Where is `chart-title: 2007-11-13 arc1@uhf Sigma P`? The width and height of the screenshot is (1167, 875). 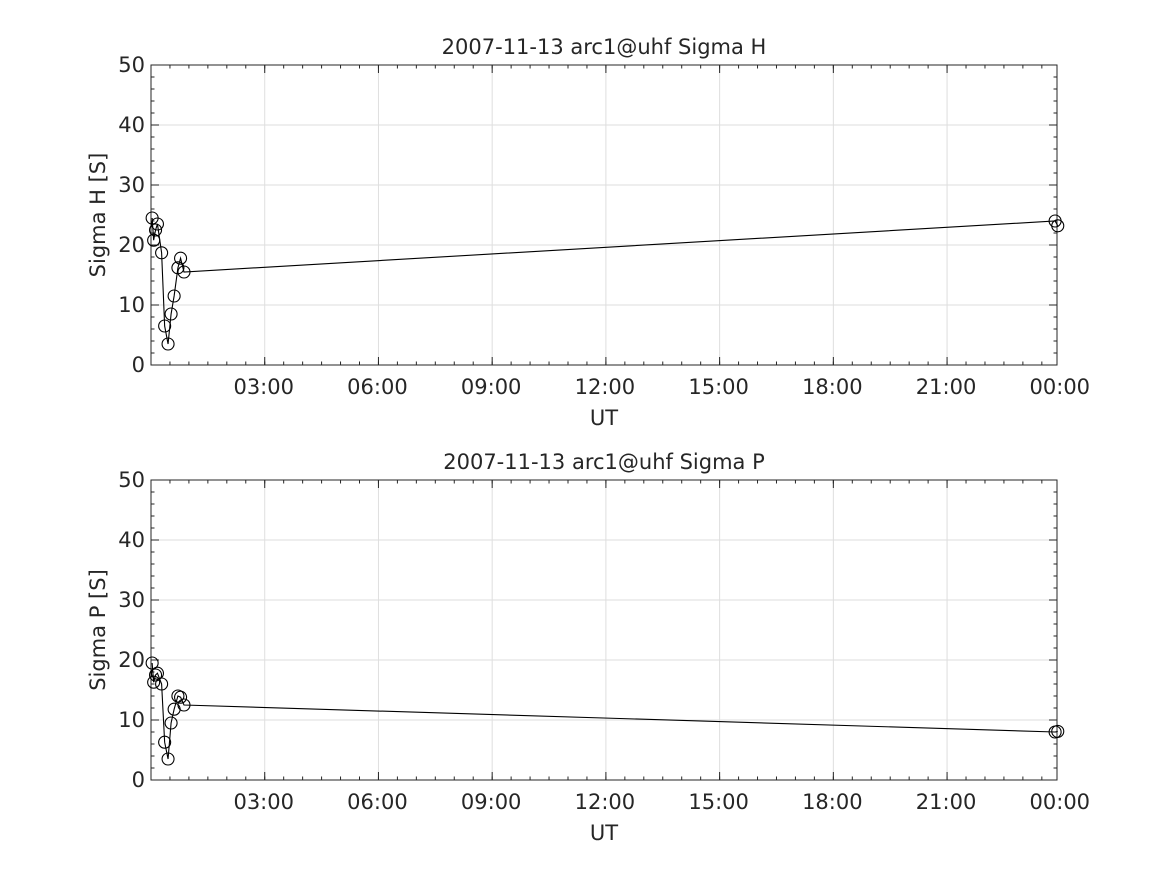 chart-title: 2007-11-13 arc1@uhf Sigma P is located at coordinates (604, 462).